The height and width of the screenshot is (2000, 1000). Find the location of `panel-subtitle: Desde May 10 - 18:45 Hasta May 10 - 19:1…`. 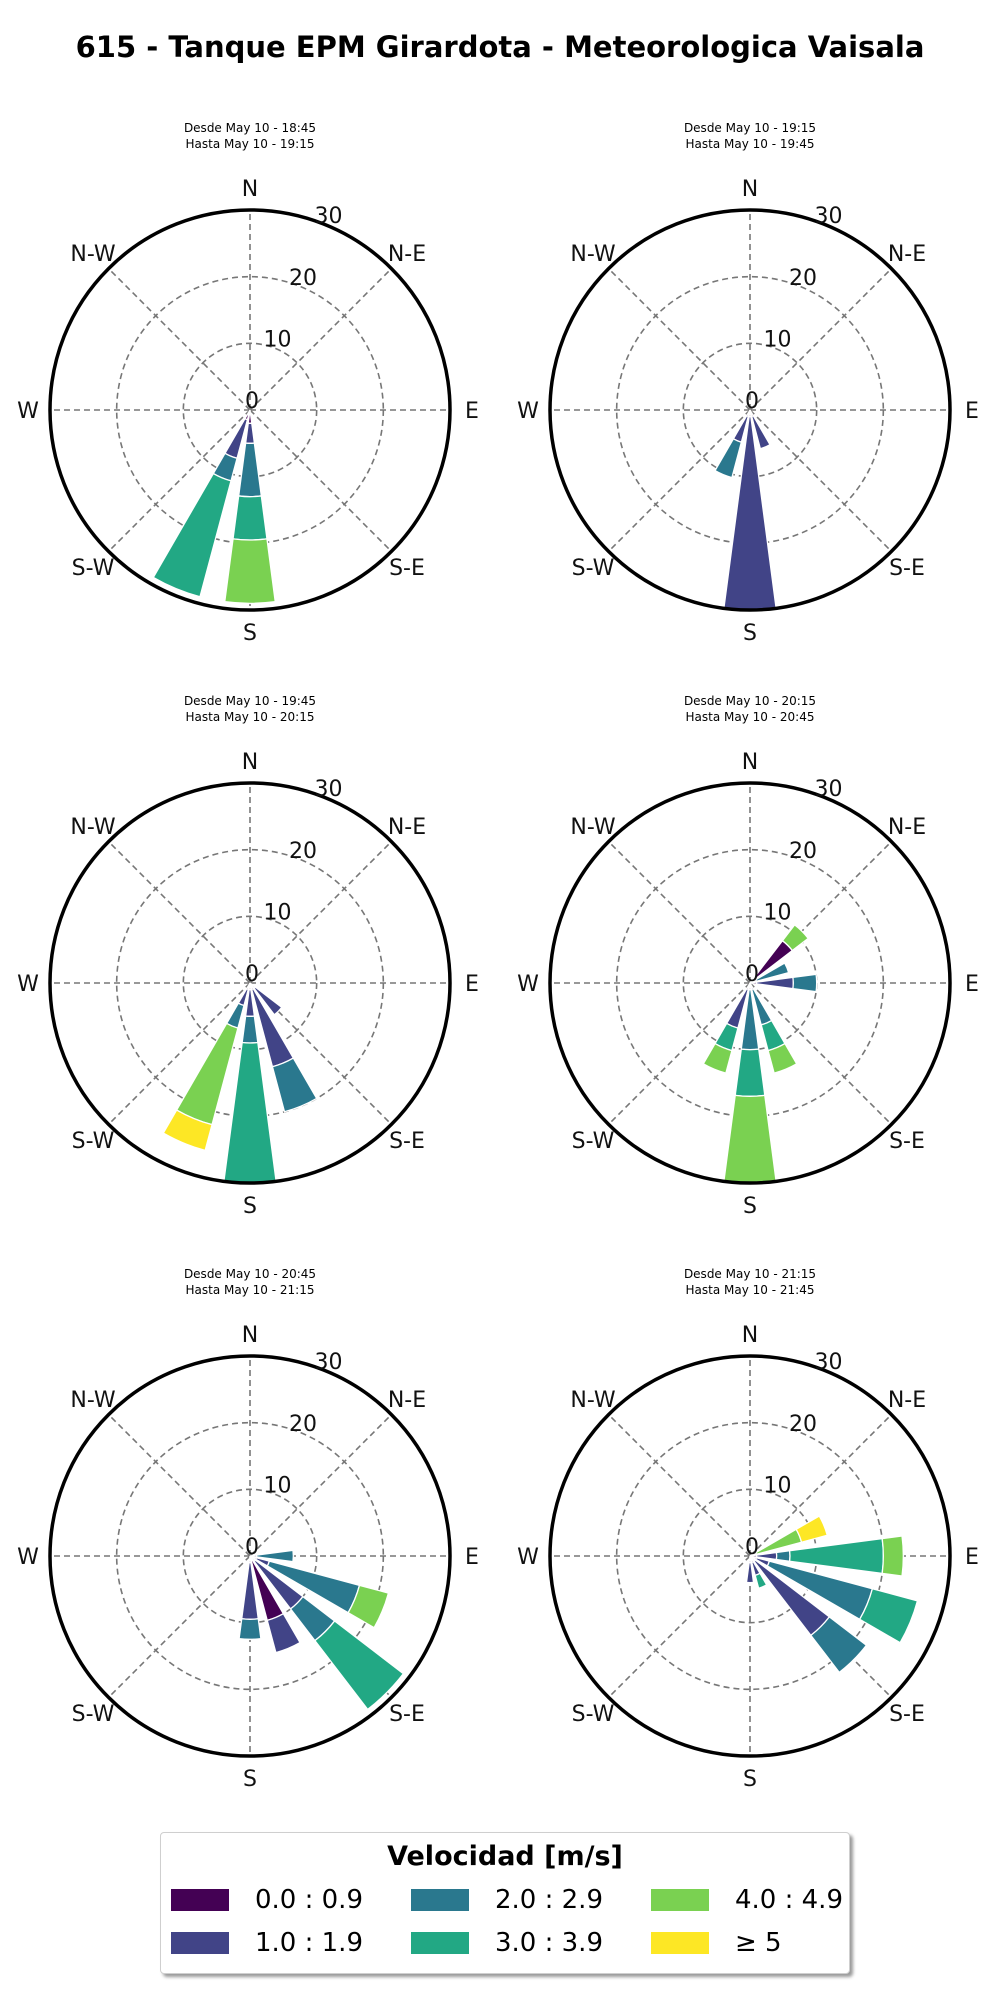

panel-subtitle: Desde May 10 - 18:45 Hasta May 10 - 19:1… is located at coordinates (250, 136).